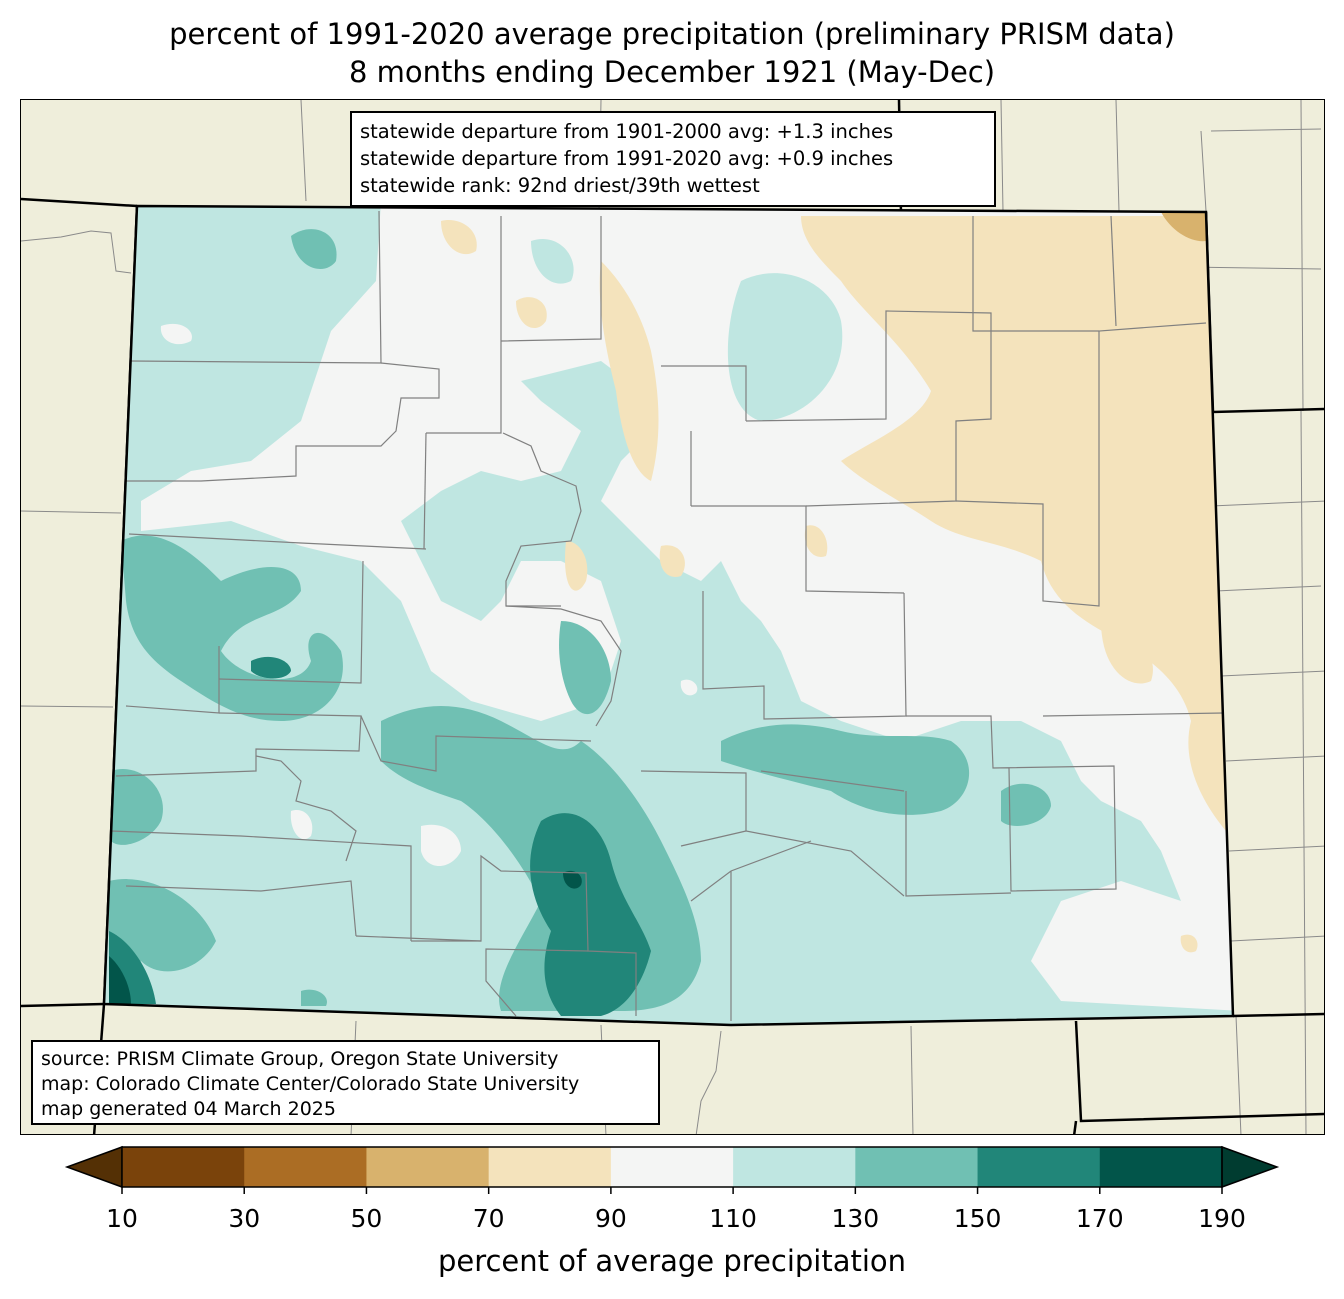  What do you see at coordinates (977, 1218) in the screenshot?
I see `colorbar-tick-label: 150` at bounding box center [977, 1218].